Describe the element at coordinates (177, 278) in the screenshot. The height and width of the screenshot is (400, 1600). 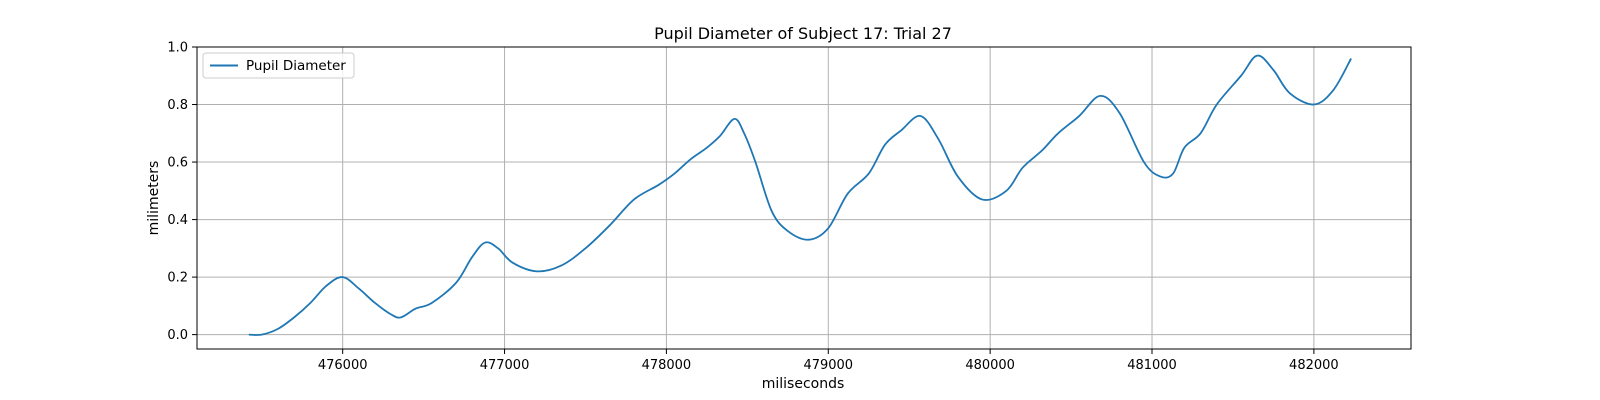
I see `y-tick-label: 0.2` at that location.